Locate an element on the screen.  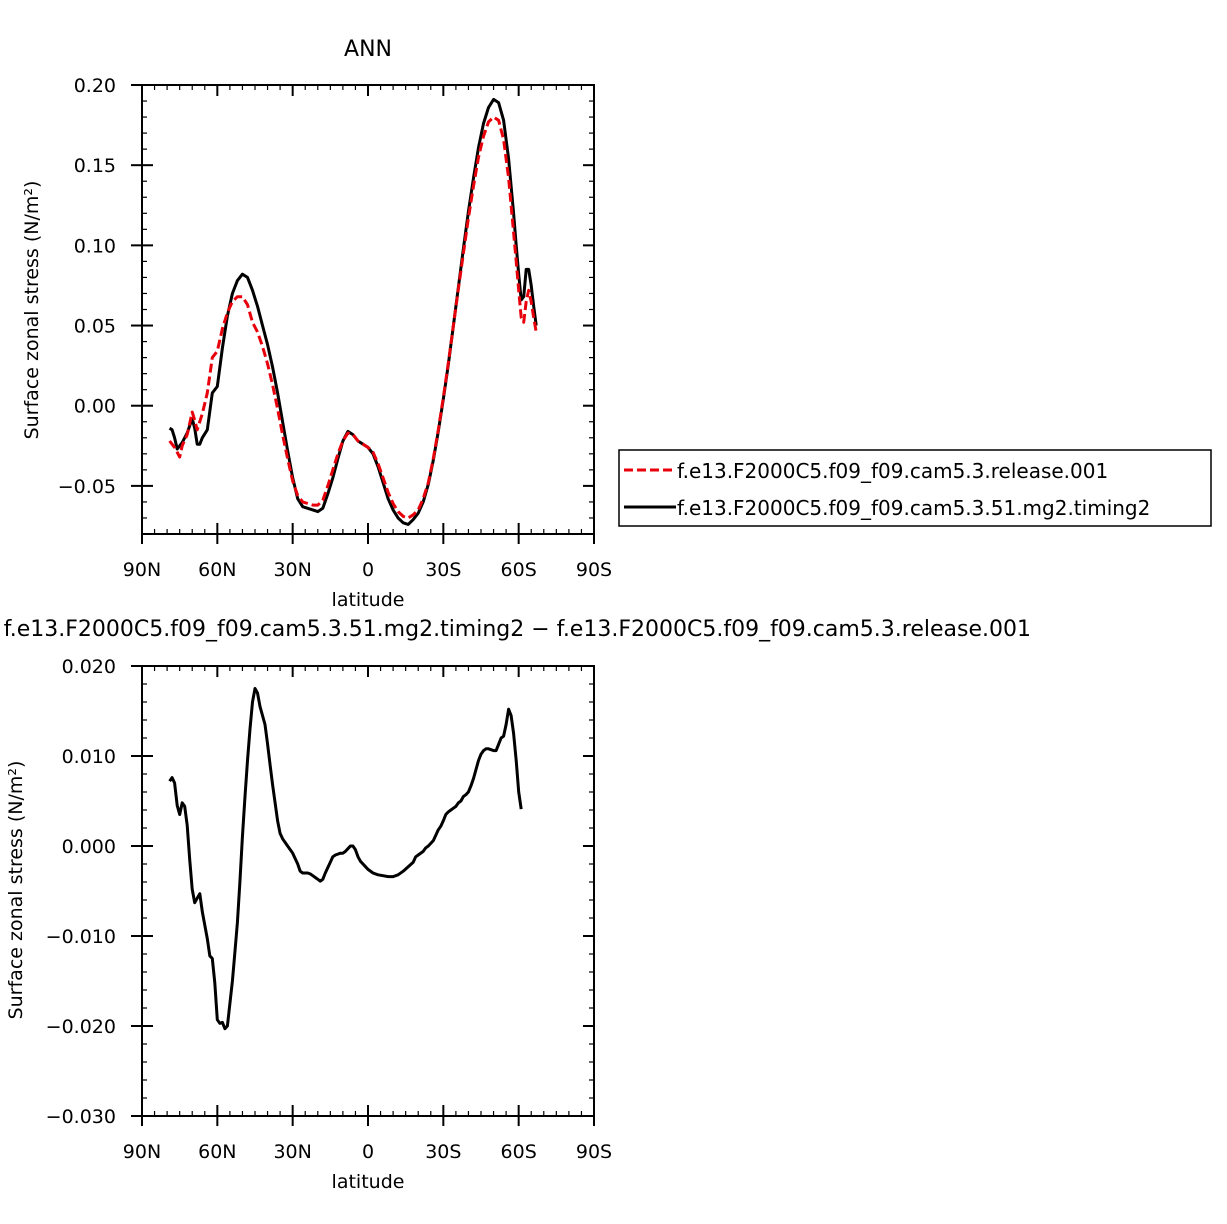
bottom-x-tick-label: 90N is located at coordinates (142, 1152).